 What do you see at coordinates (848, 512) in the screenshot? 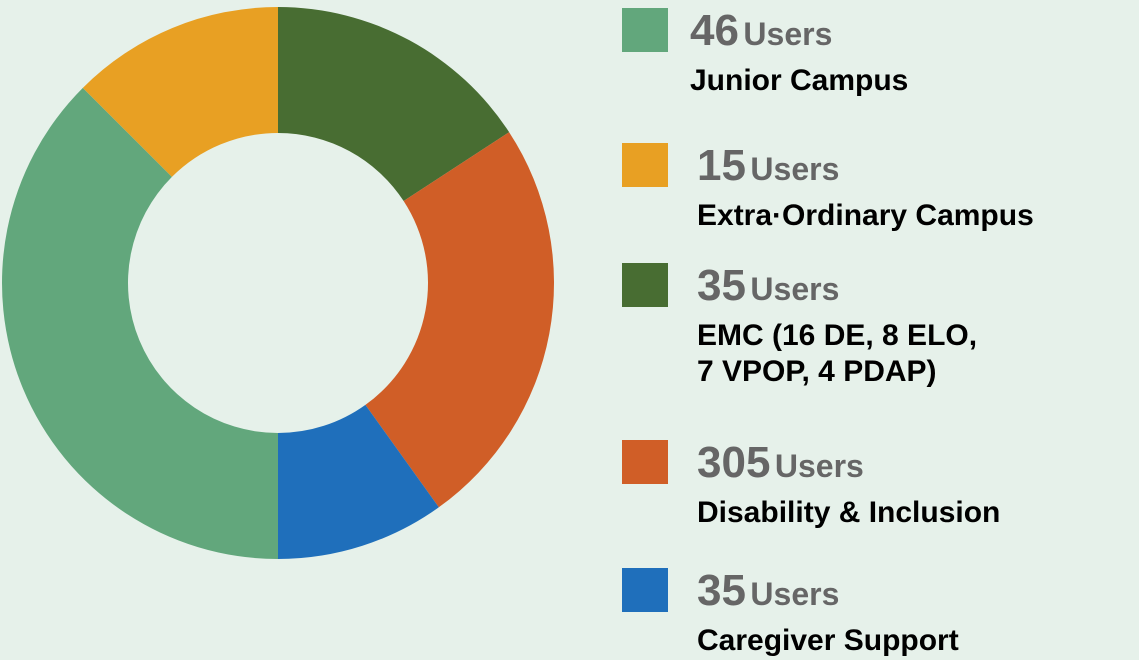
I see `legend-label: Disability & Inclusion` at bounding box center [848, 512].